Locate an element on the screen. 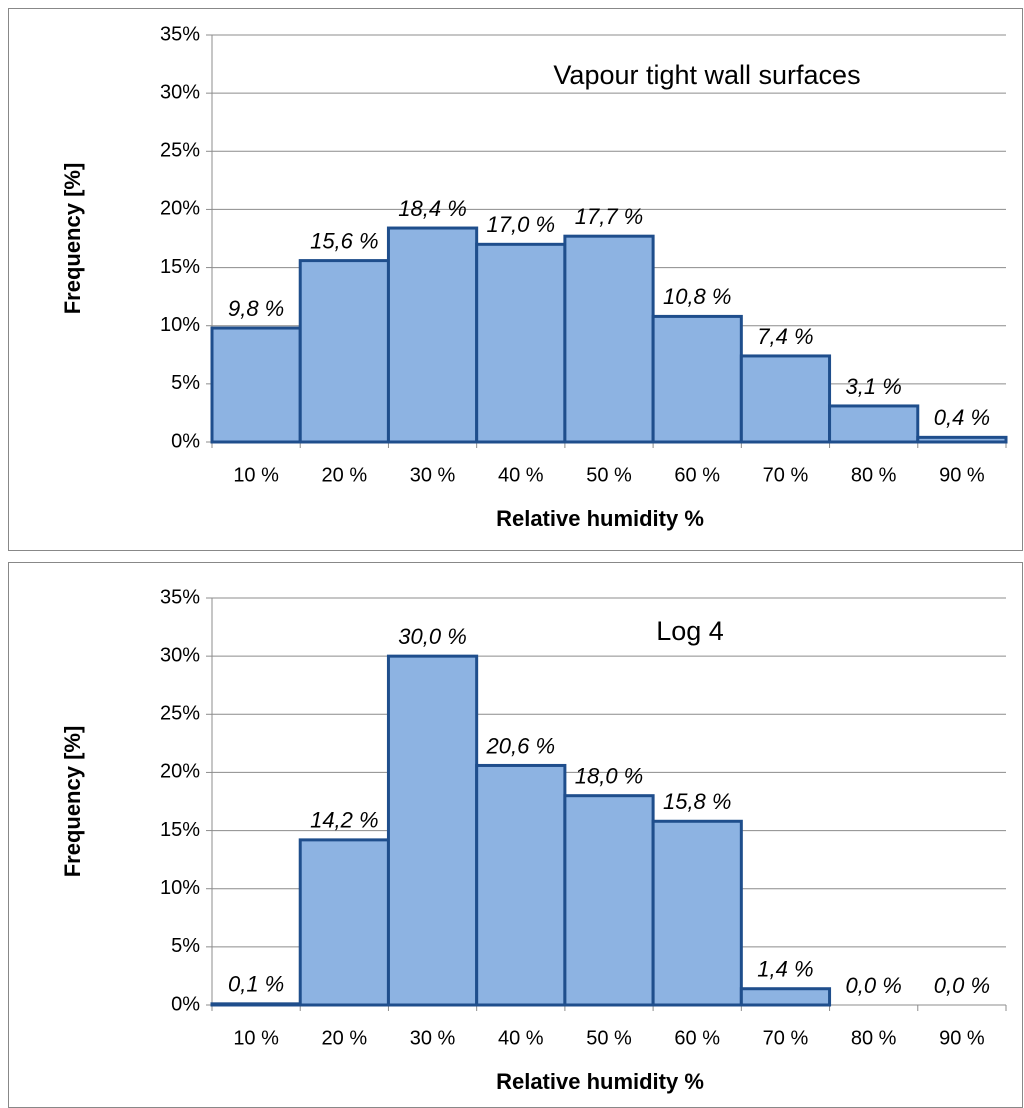  value-label: 3,1 % is located at coordinates (874, 386).